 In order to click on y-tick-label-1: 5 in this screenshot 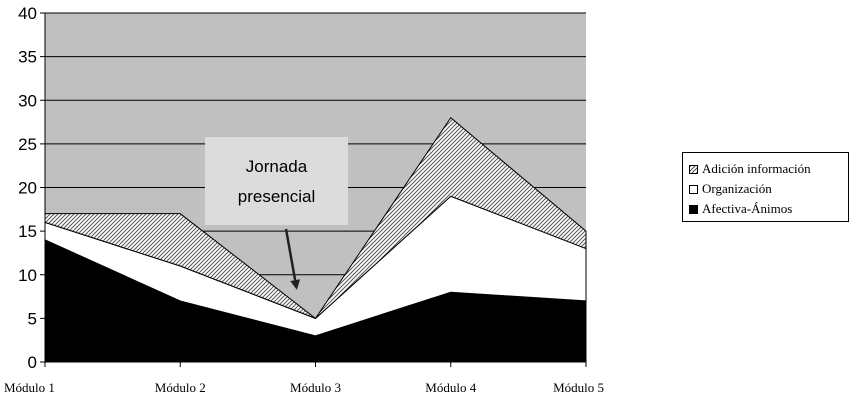, I will do `click(32, 318)`.